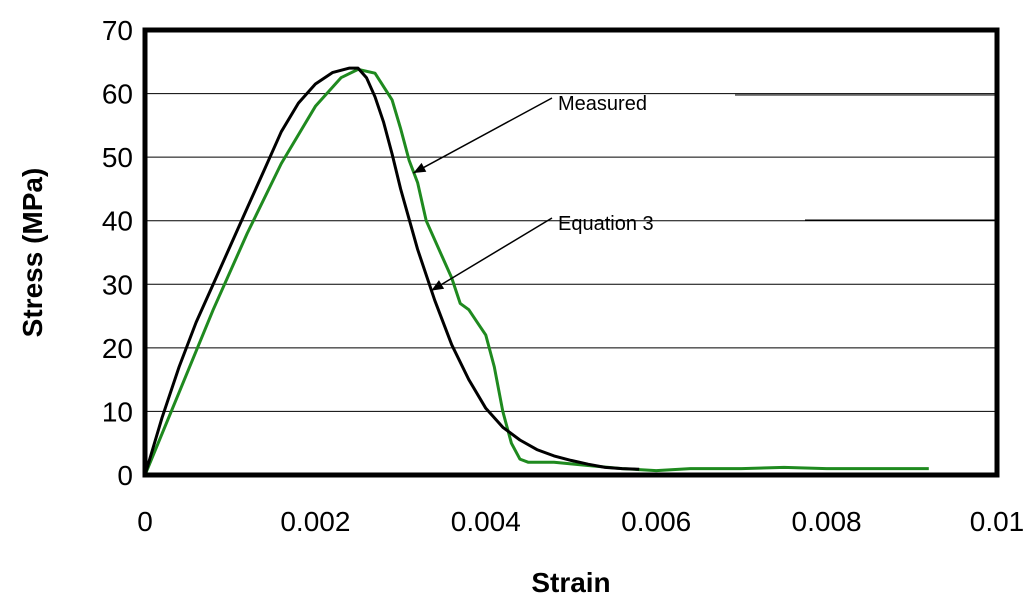 This screenshot has width=1034, height=608. Describe the element at coordinates (125, 475) in the screenshot. I see `y-tick-label: 0` at that location.